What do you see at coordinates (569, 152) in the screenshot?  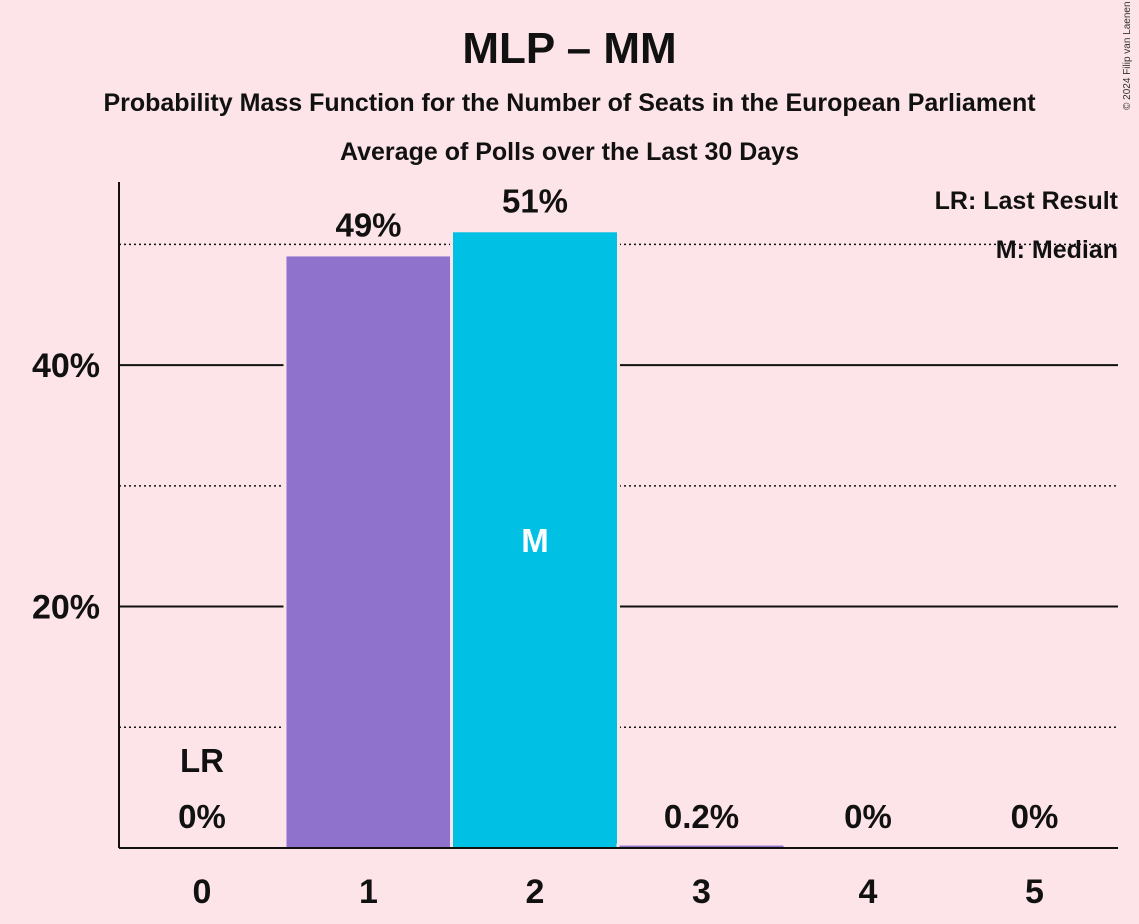 I see `chart-subtitle-period: Average of Polls over the Last 30 Days` at bounding box center [569, 152].